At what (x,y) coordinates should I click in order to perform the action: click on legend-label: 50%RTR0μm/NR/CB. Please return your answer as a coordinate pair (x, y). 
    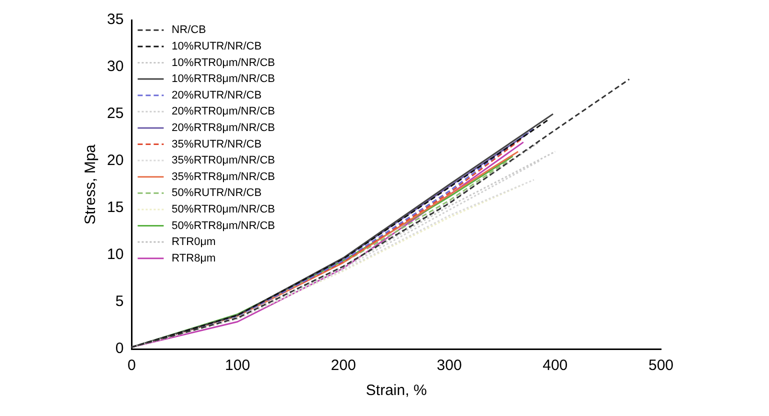
    Looking at the image, I should click on (224, 209).